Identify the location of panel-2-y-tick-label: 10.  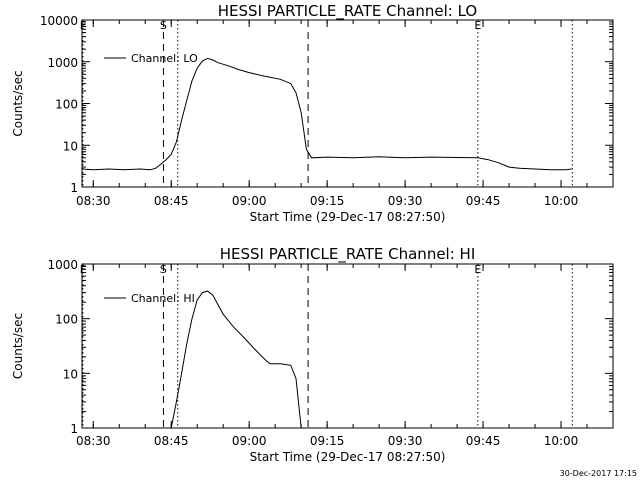
(70, 374).